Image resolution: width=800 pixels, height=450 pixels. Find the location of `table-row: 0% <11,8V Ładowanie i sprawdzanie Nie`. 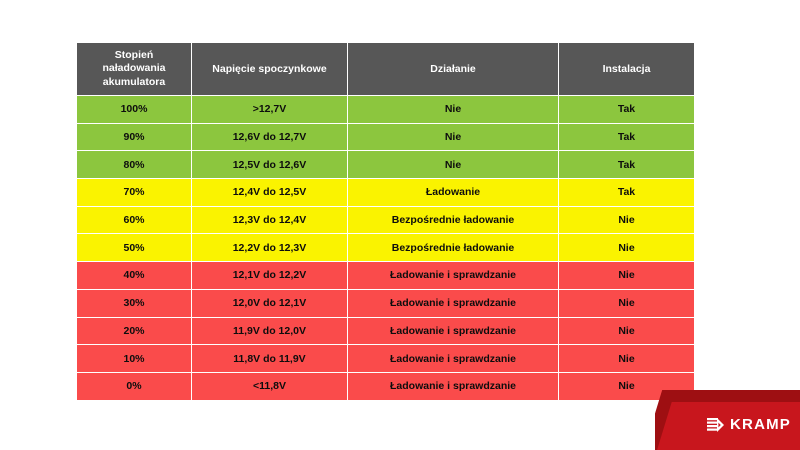

table-row: 0% <11,8V Ładowanie i sprawdzanie Nie is located at coordinates (385, 386).